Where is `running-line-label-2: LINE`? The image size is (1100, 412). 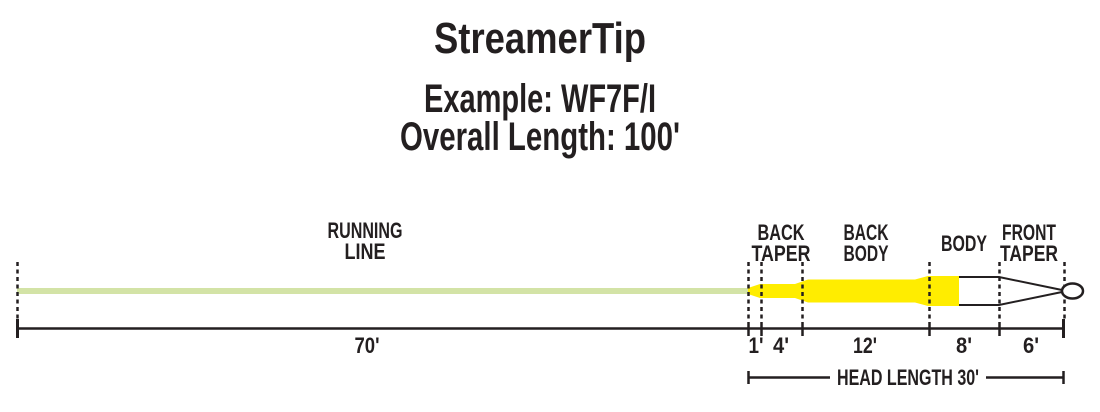
running-line-label-2: LINE is located at coordinates (365, 251).